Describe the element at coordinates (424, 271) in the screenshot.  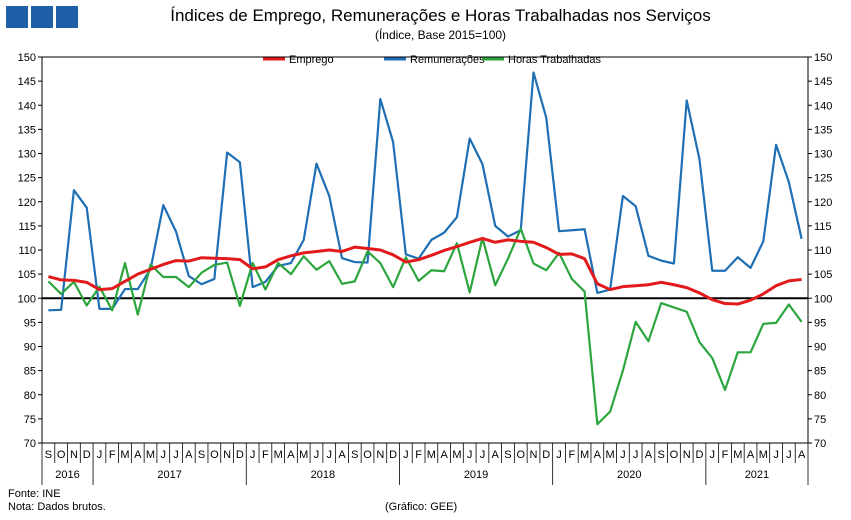
I see `series-line-emprego` at that location.